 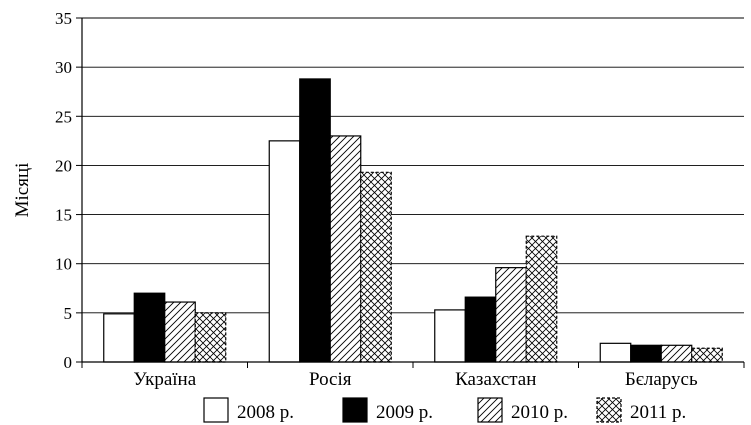 What do you see at coordinates (444, 410) in the screenshot?
I see `legend: 2008 р. 2009 р. 2010 р. 2011 р.` at bounding box center [444, 410].